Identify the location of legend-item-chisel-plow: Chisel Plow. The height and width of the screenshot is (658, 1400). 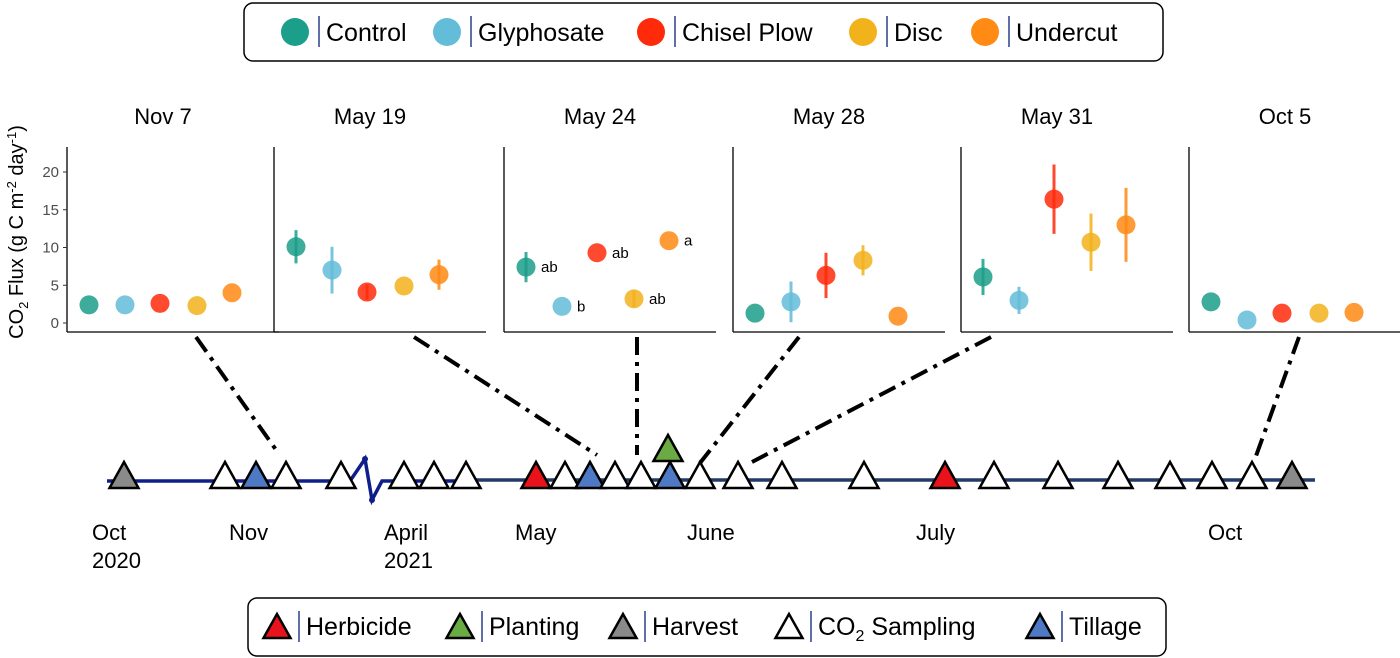
(725, 31).